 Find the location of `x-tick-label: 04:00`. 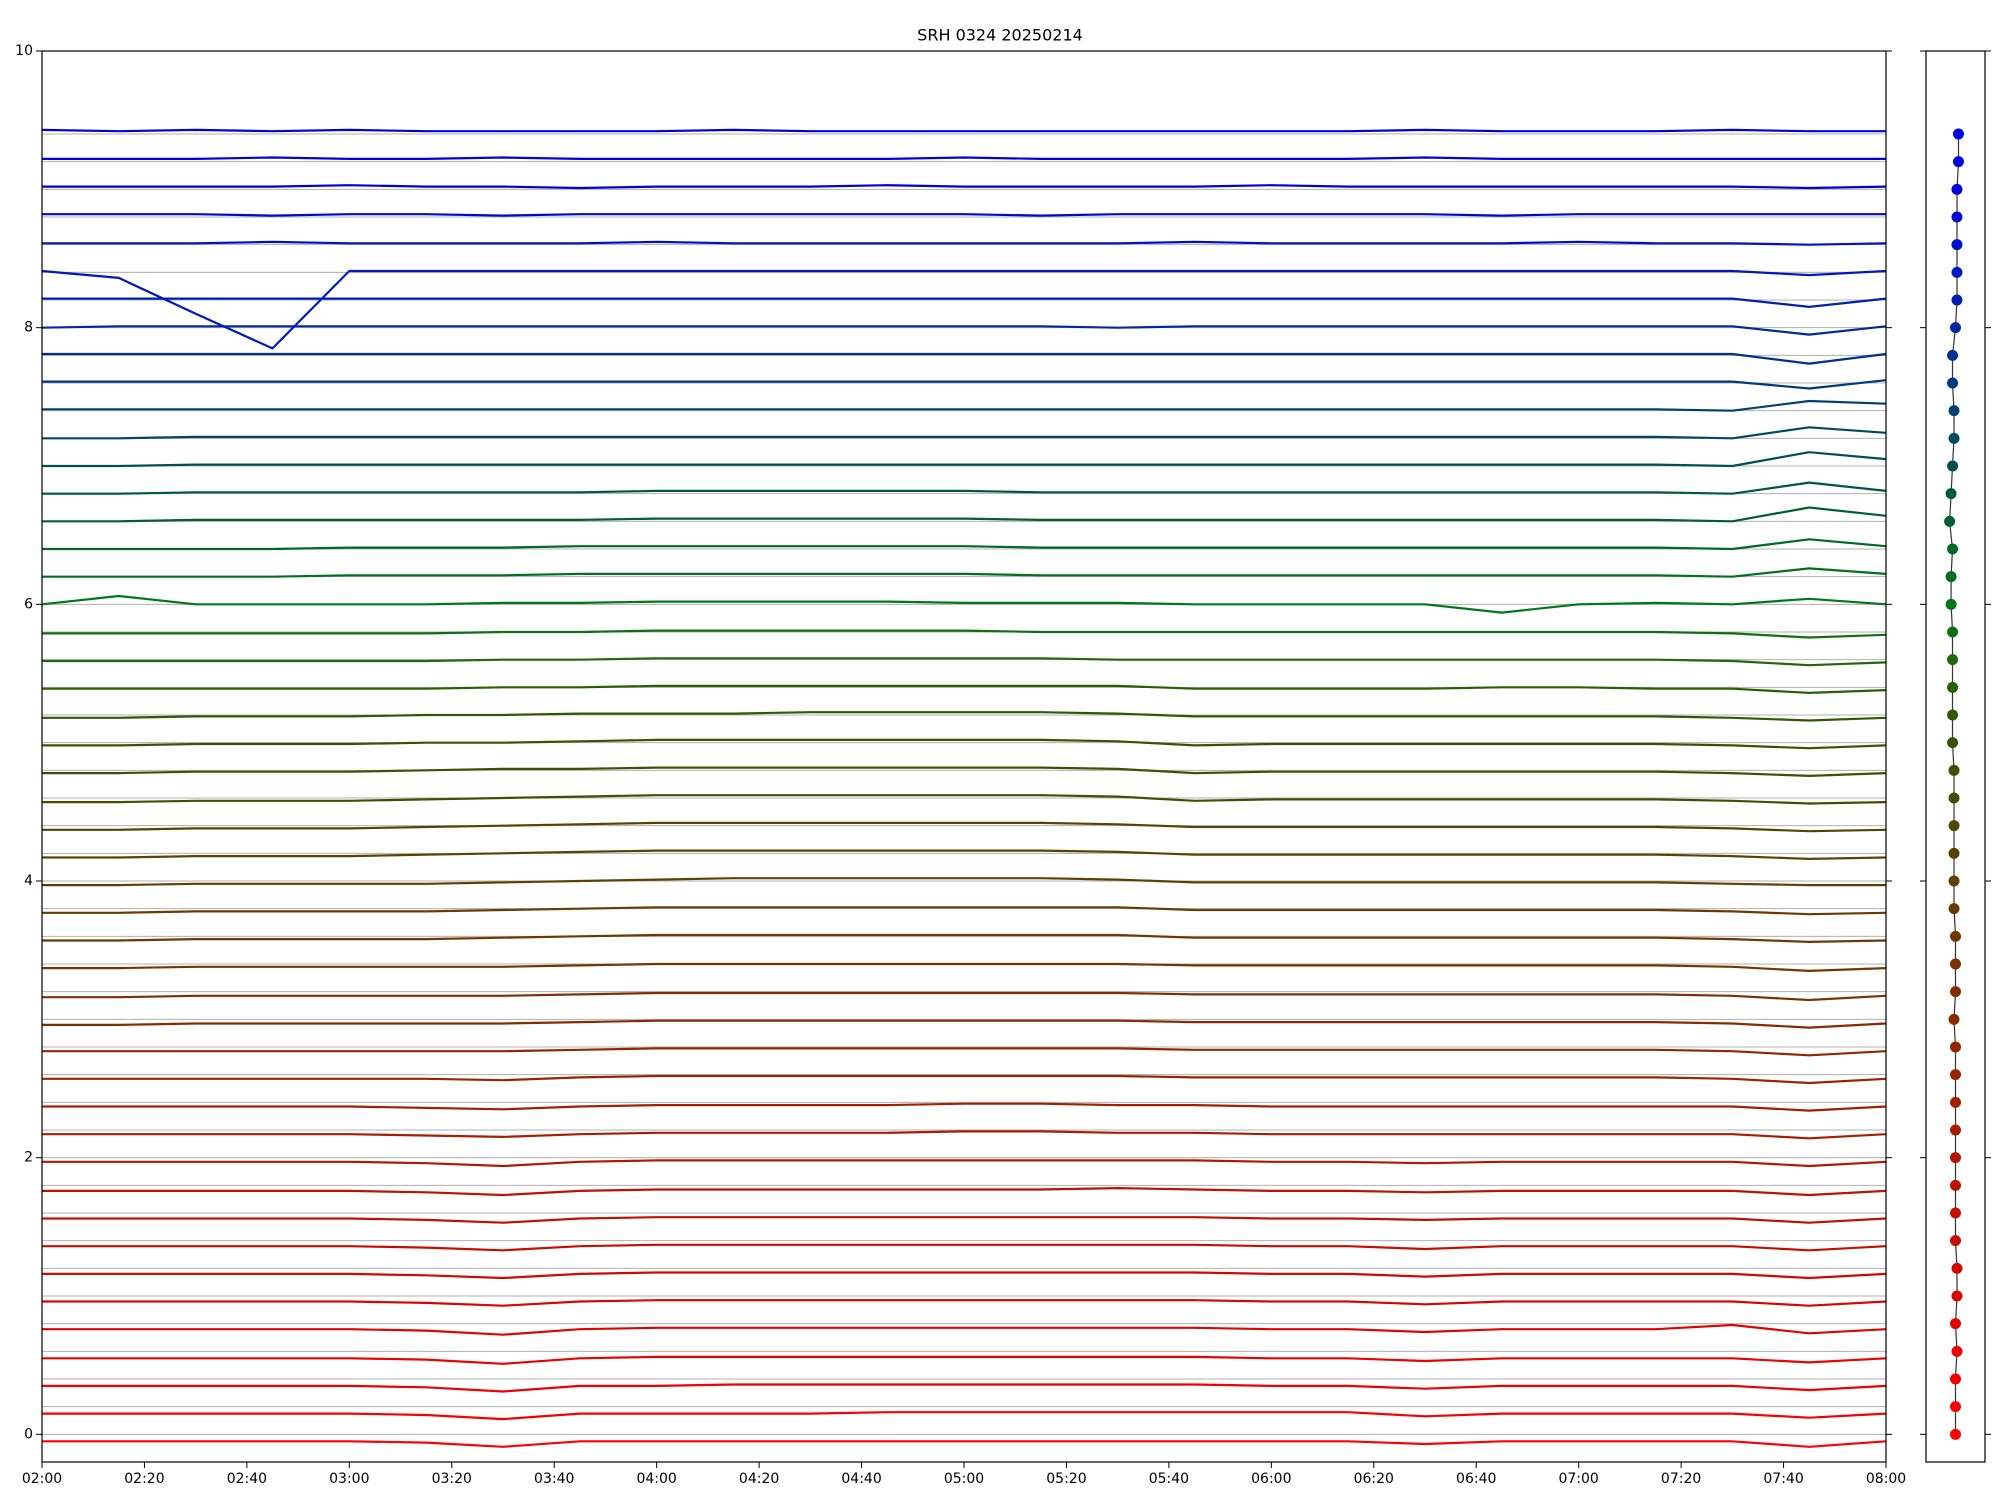

x-tick-label: 04:00 is located at coordinates (656, 1479).